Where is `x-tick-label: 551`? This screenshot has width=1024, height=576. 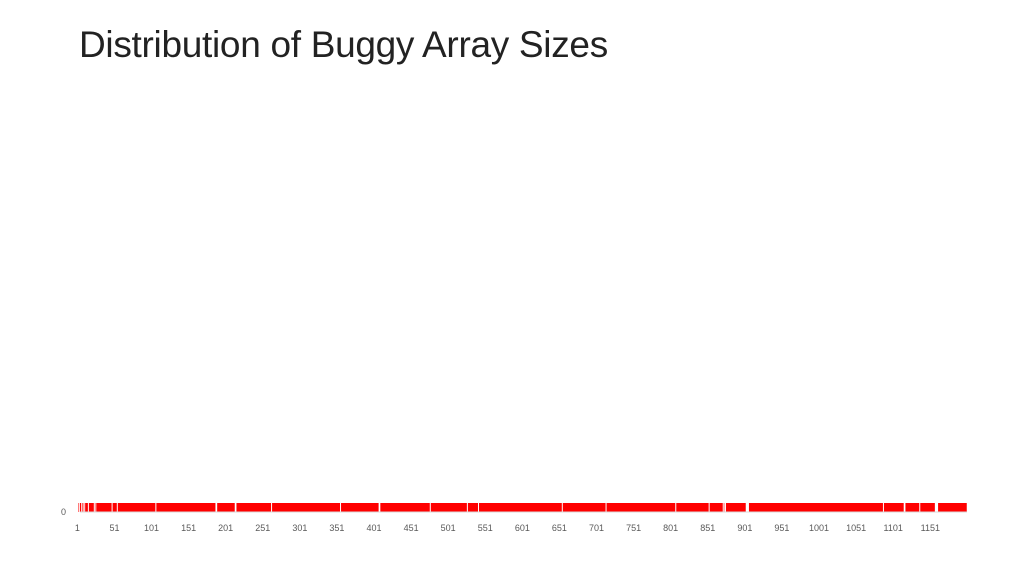 x-tick-label: 551 is located at coordinates (485, 528).